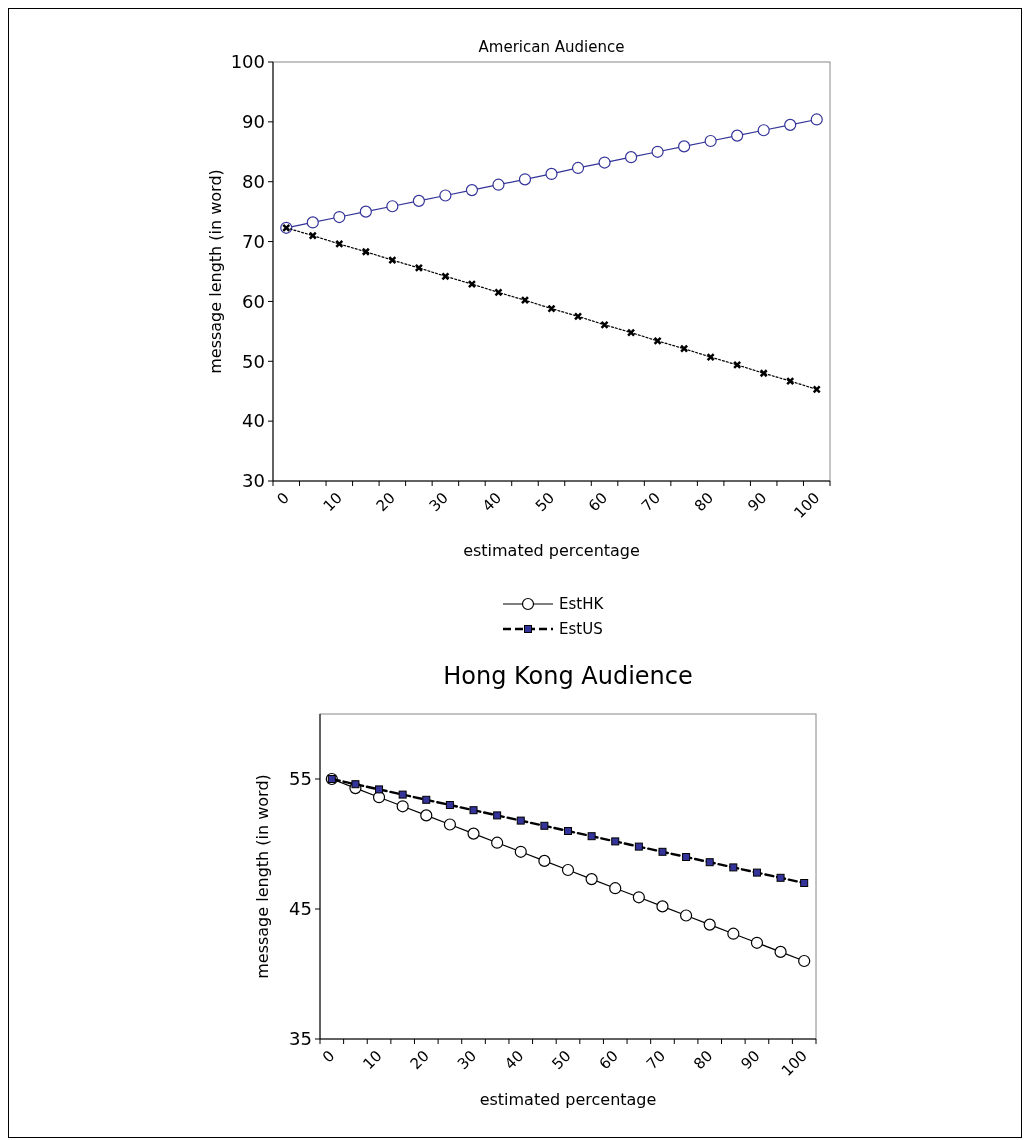 The width and height of the screenshot is (1030, 1140). Describe the element at coordinates (300, 1039) in the screenshot. I see `y-tick-label: 35` at that location.